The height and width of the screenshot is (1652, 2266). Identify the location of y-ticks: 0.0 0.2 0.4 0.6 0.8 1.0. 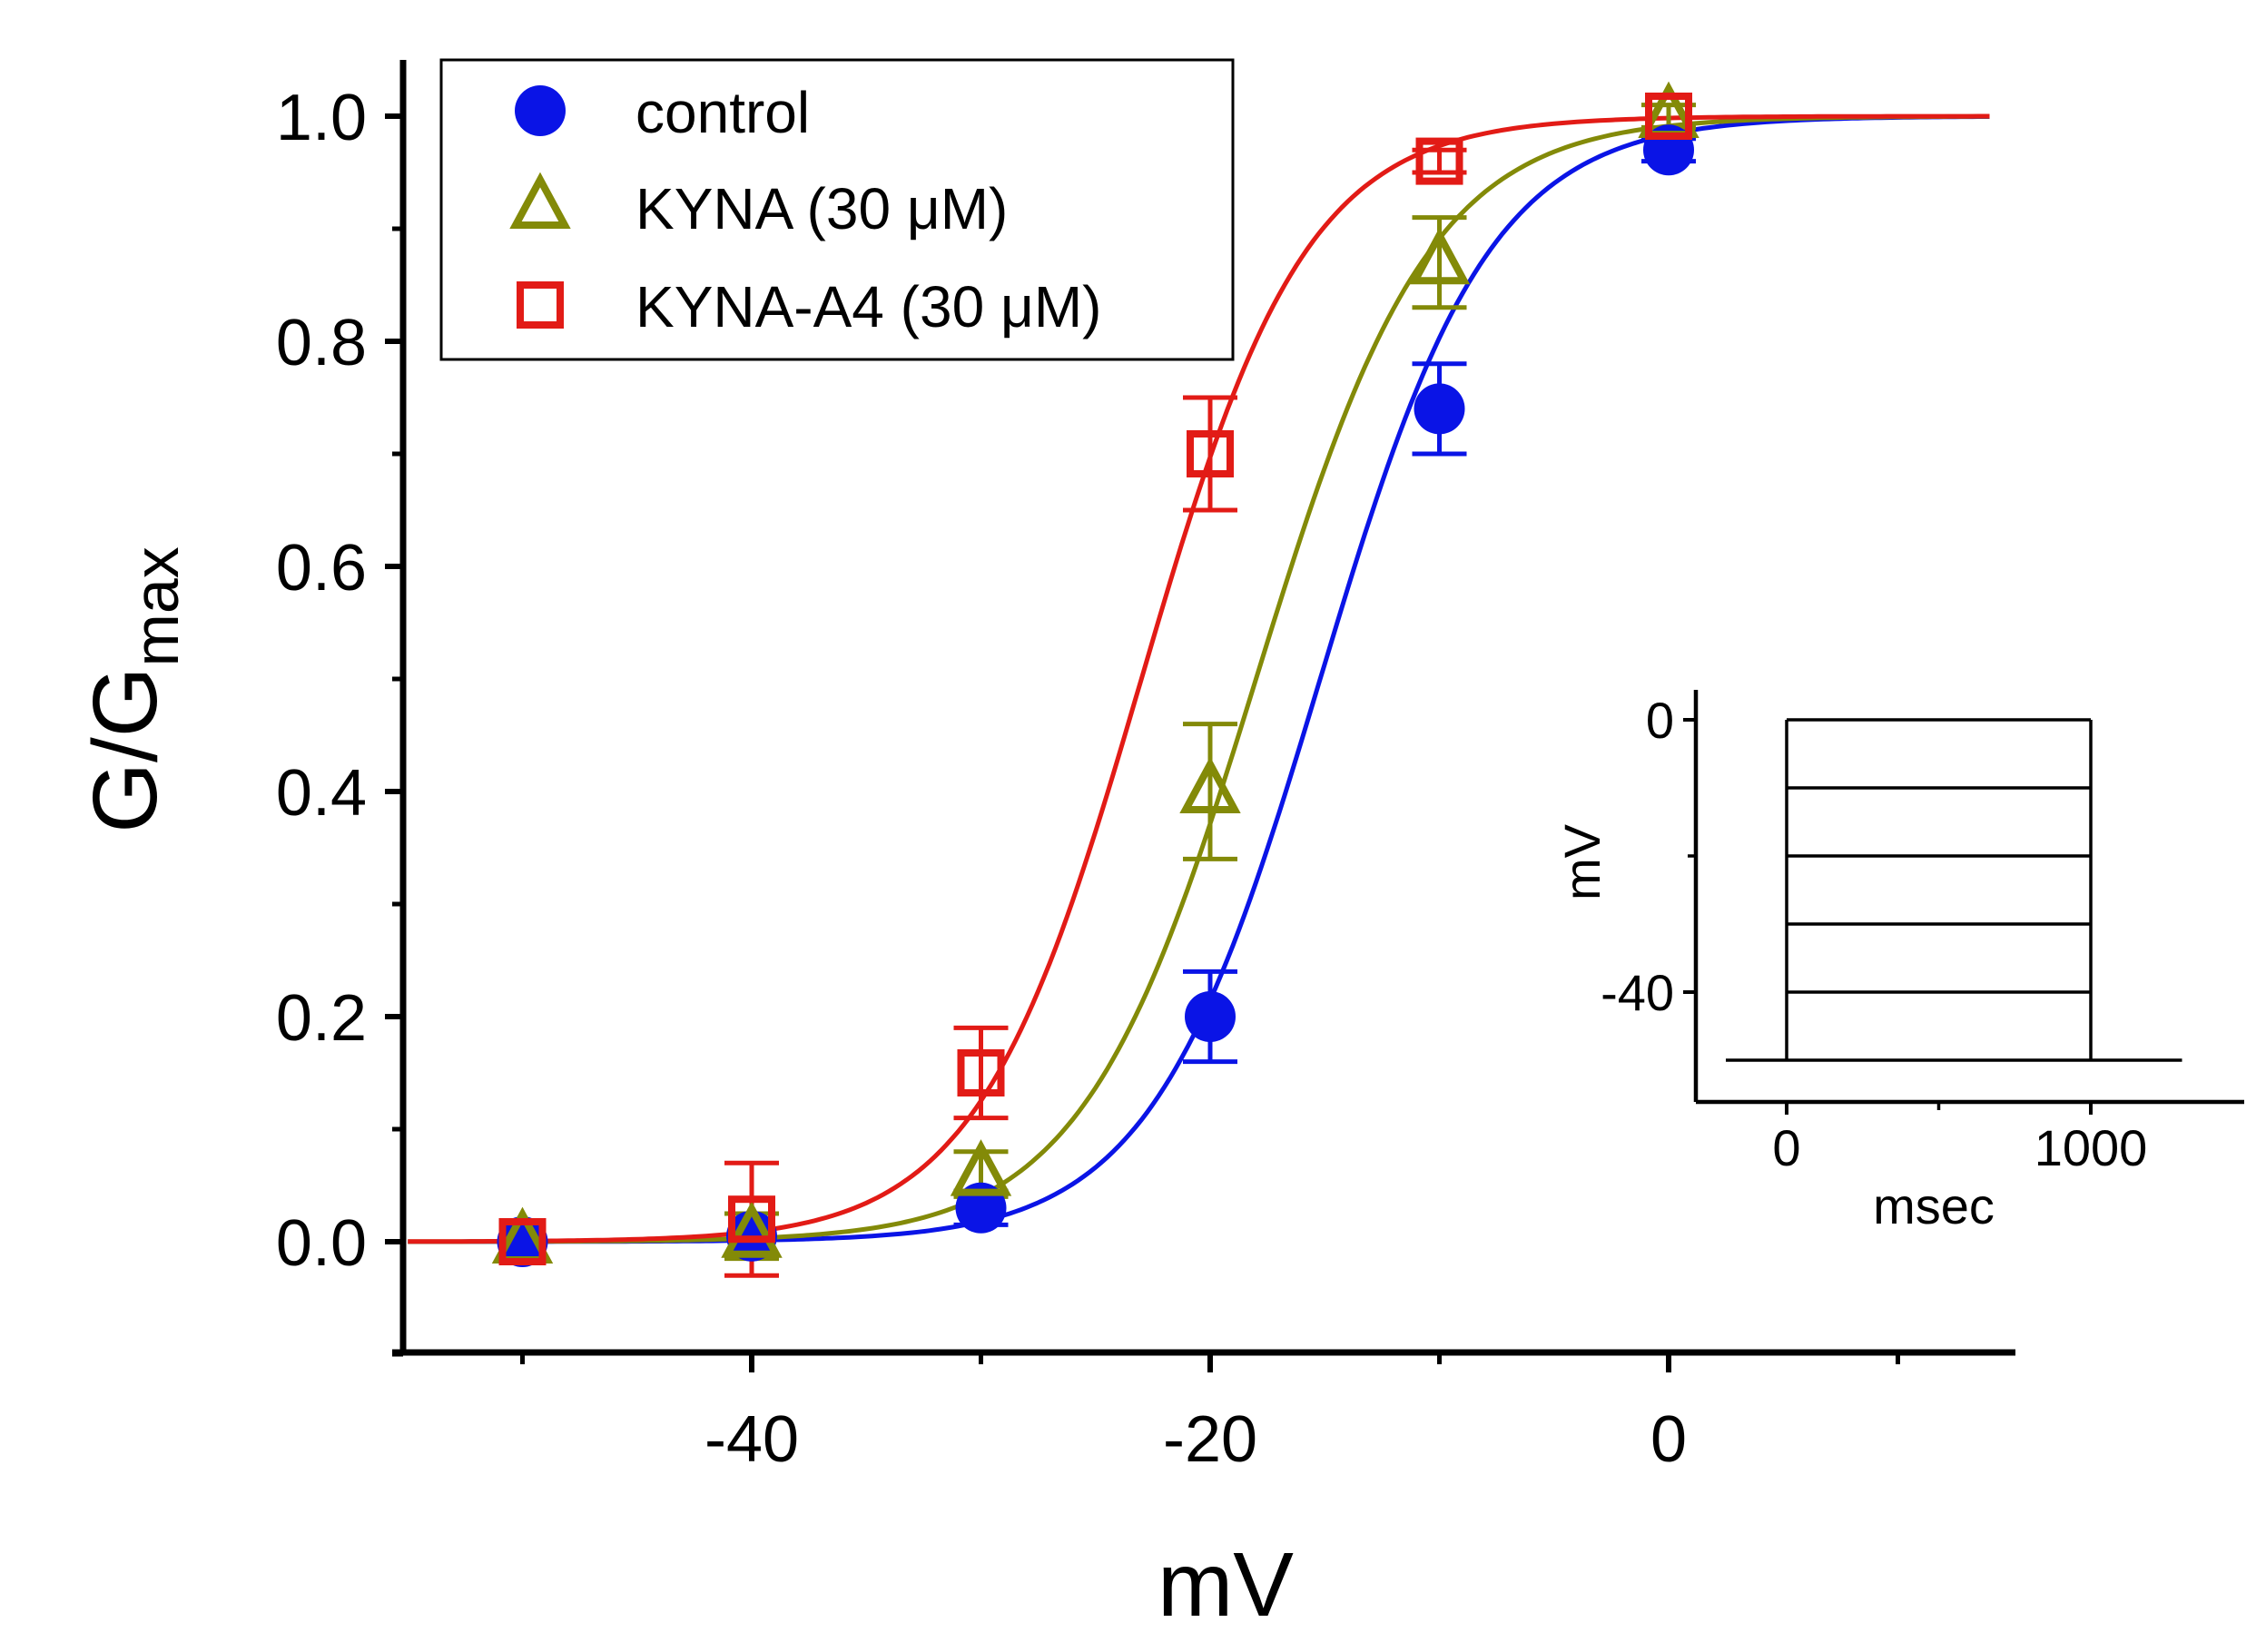
(339, 719).